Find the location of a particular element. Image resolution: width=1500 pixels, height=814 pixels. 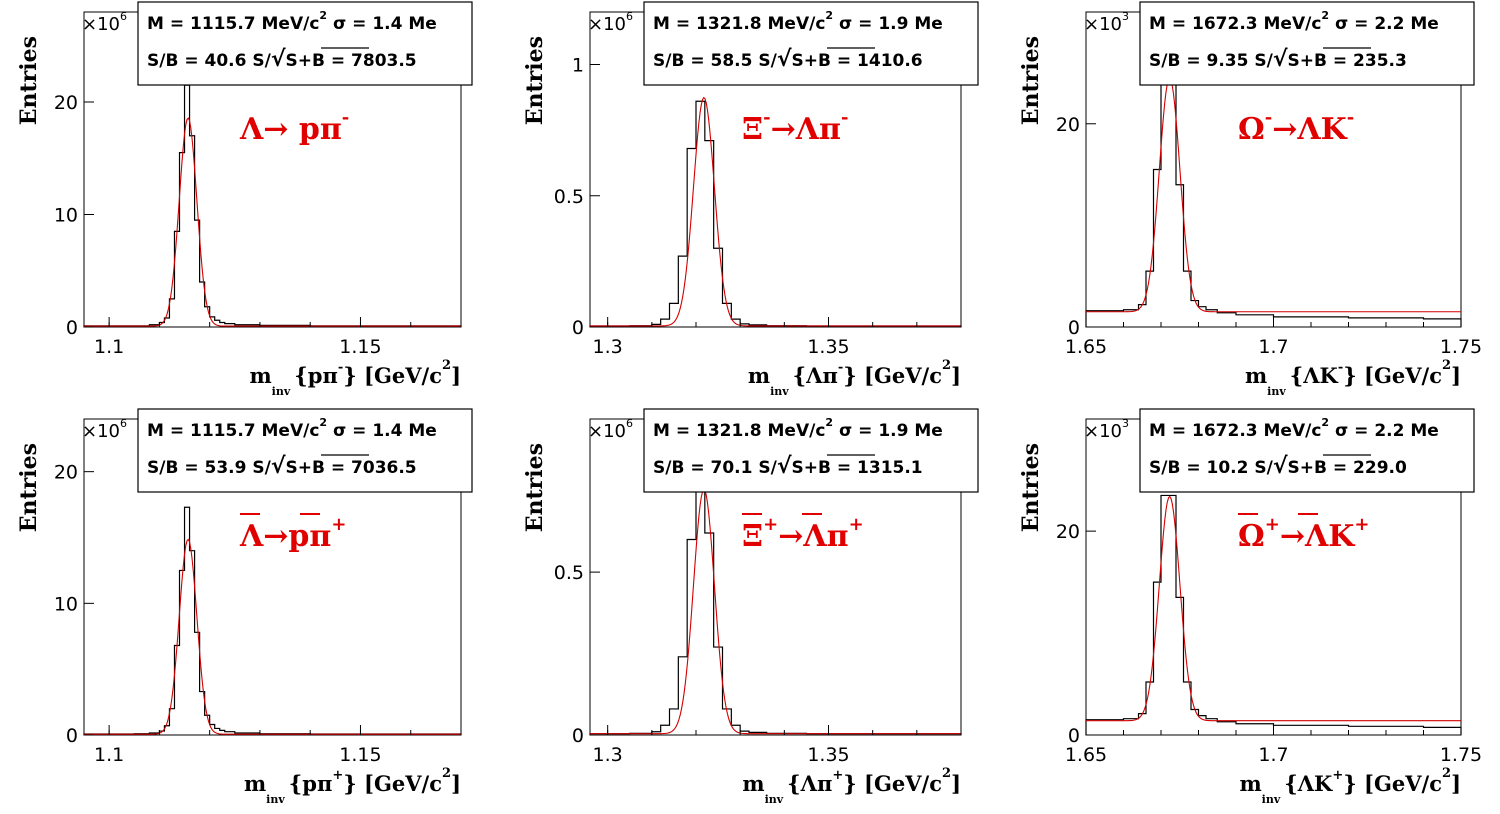

fit-significance: S/B = 53.9 S/√S+B = 7036.5 is located at coordinates (282, 466).